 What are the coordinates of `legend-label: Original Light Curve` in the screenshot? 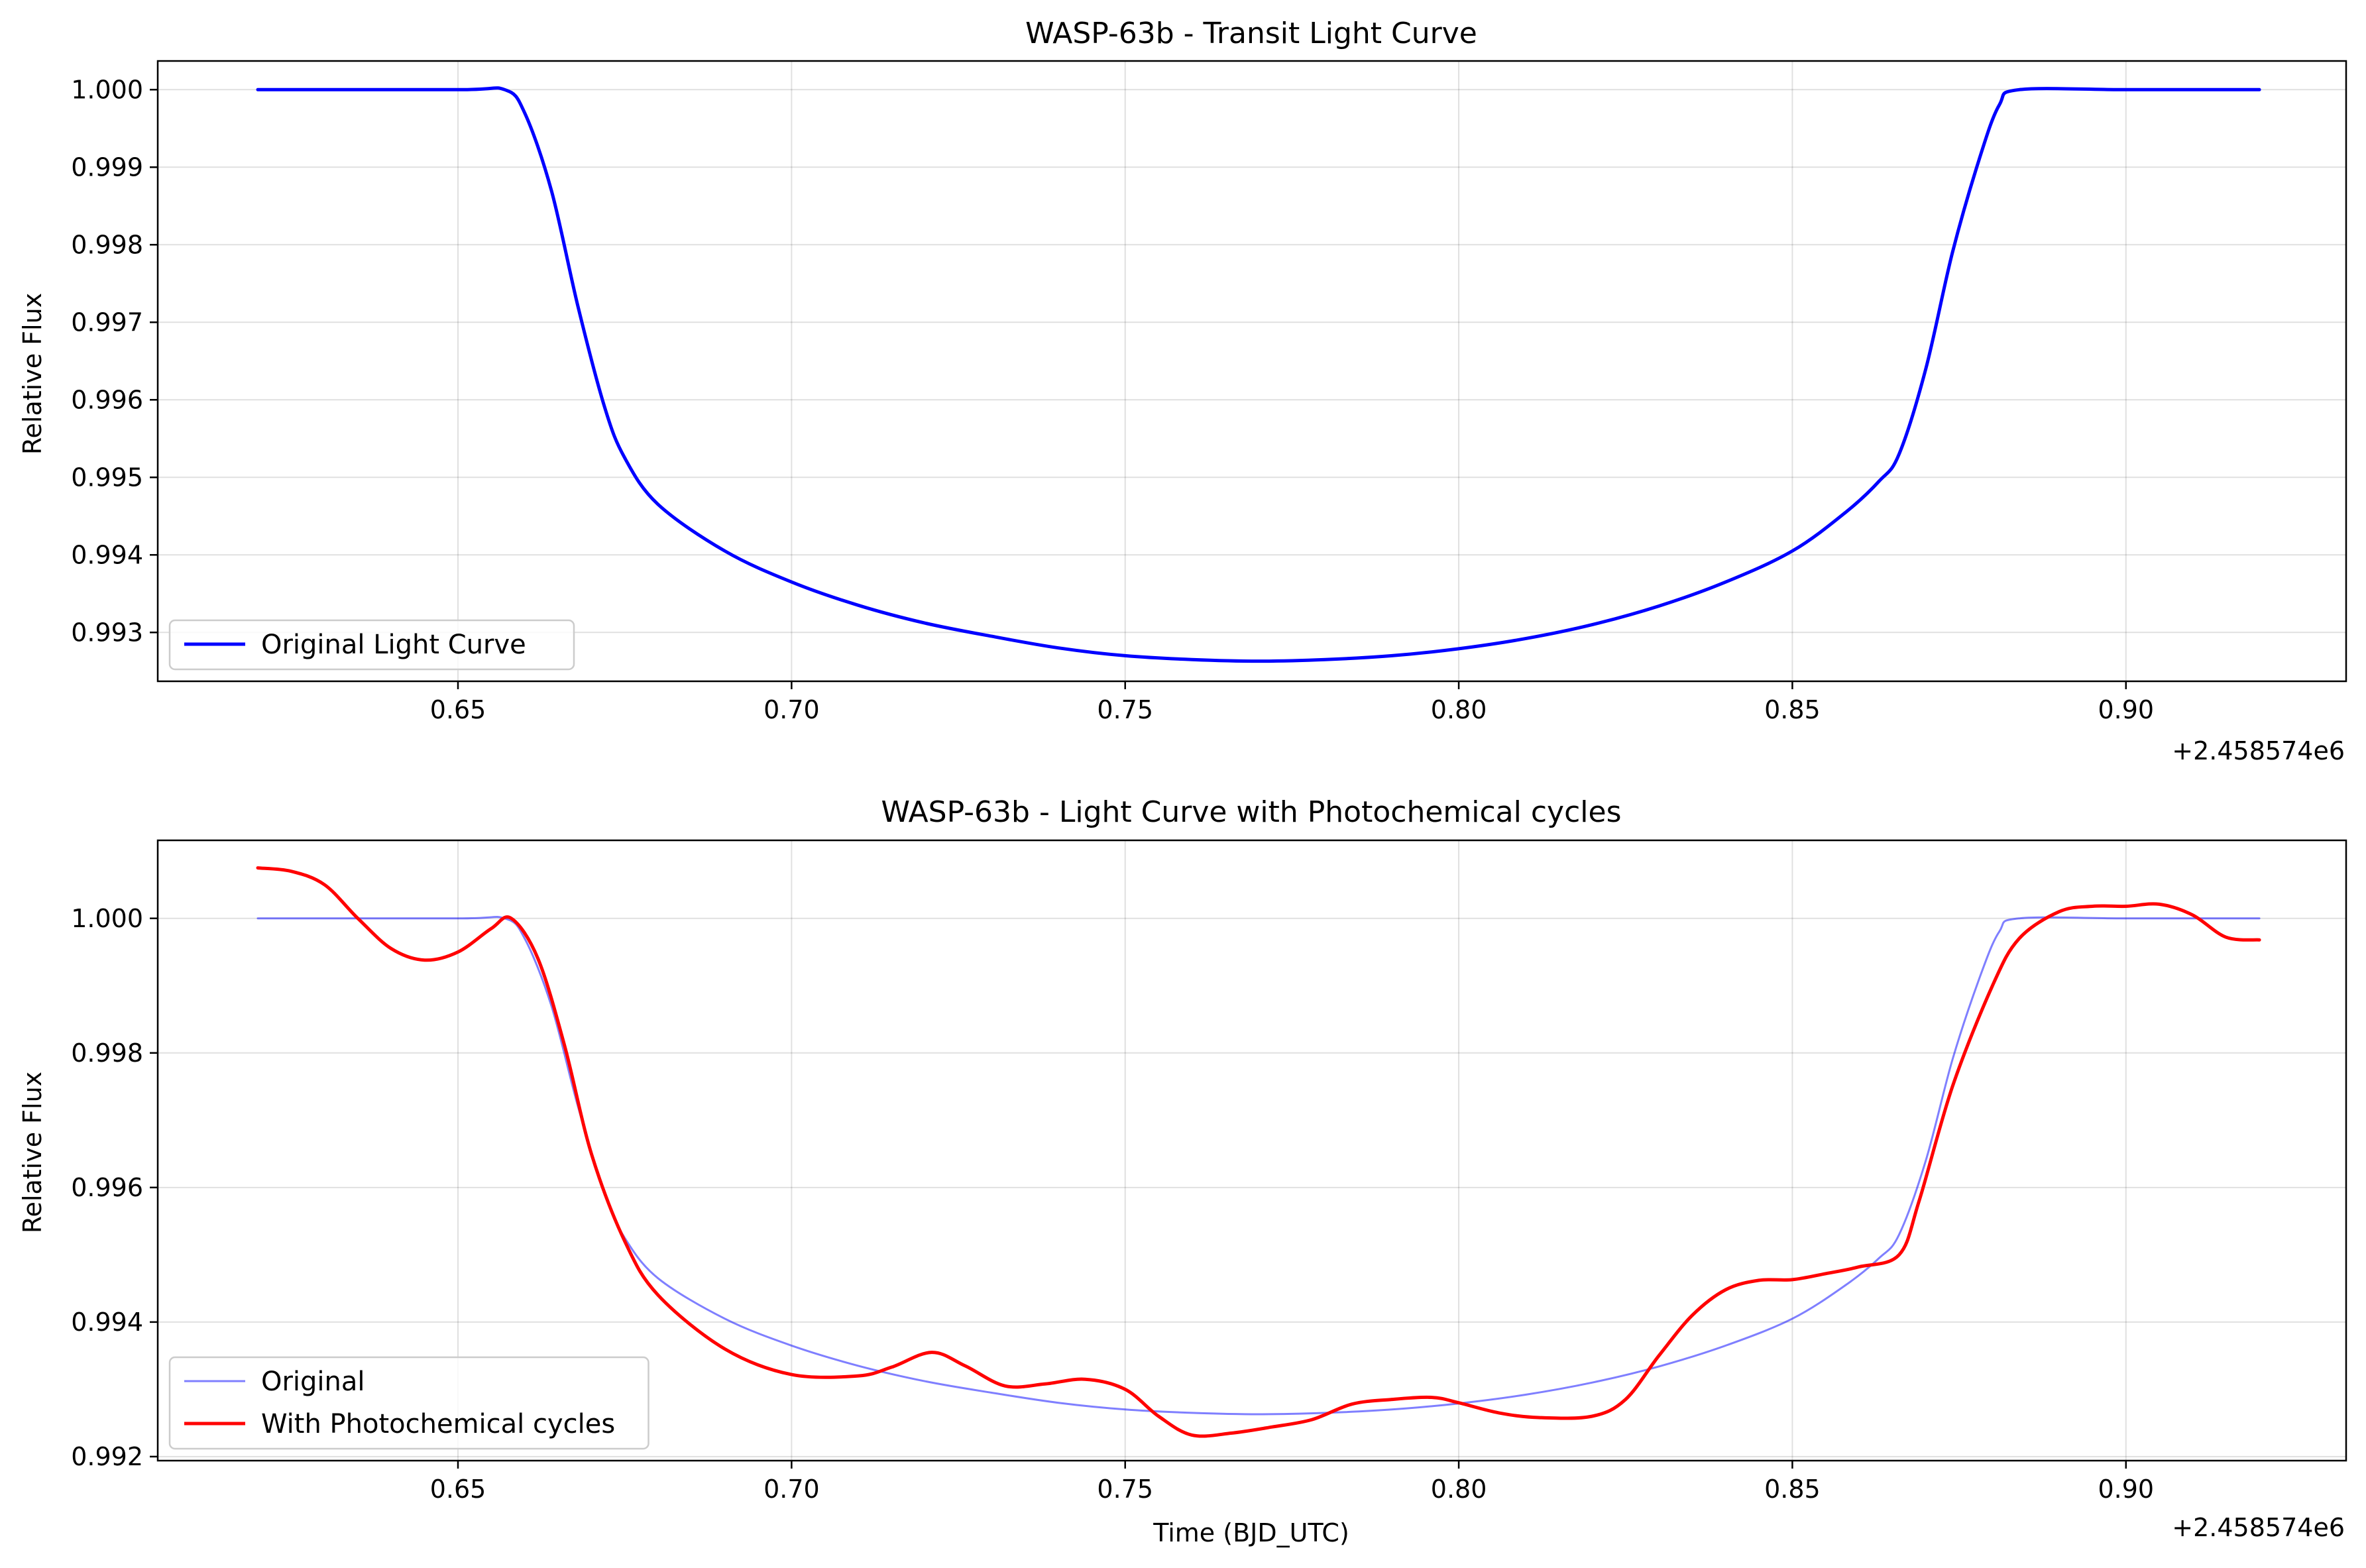 It's located at (393, 645).